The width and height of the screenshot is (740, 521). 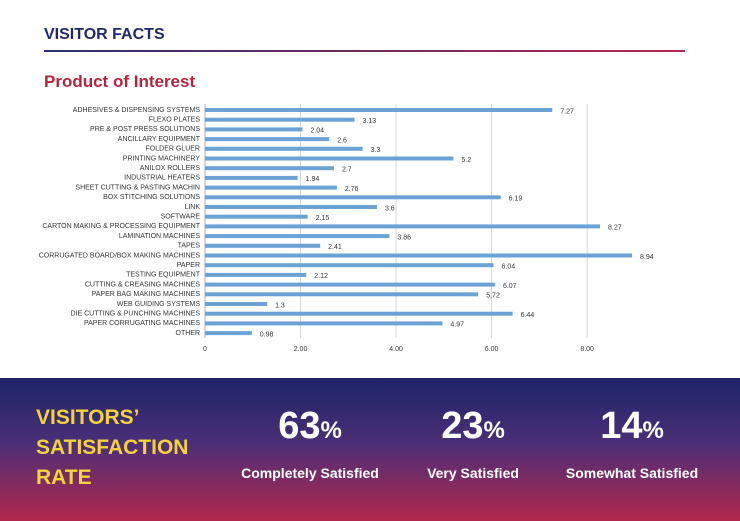 What do you see at coordinates (587, 349) in the screenshot?
I see `x-tick-label: 8.00` at bounding box center [587, 349].